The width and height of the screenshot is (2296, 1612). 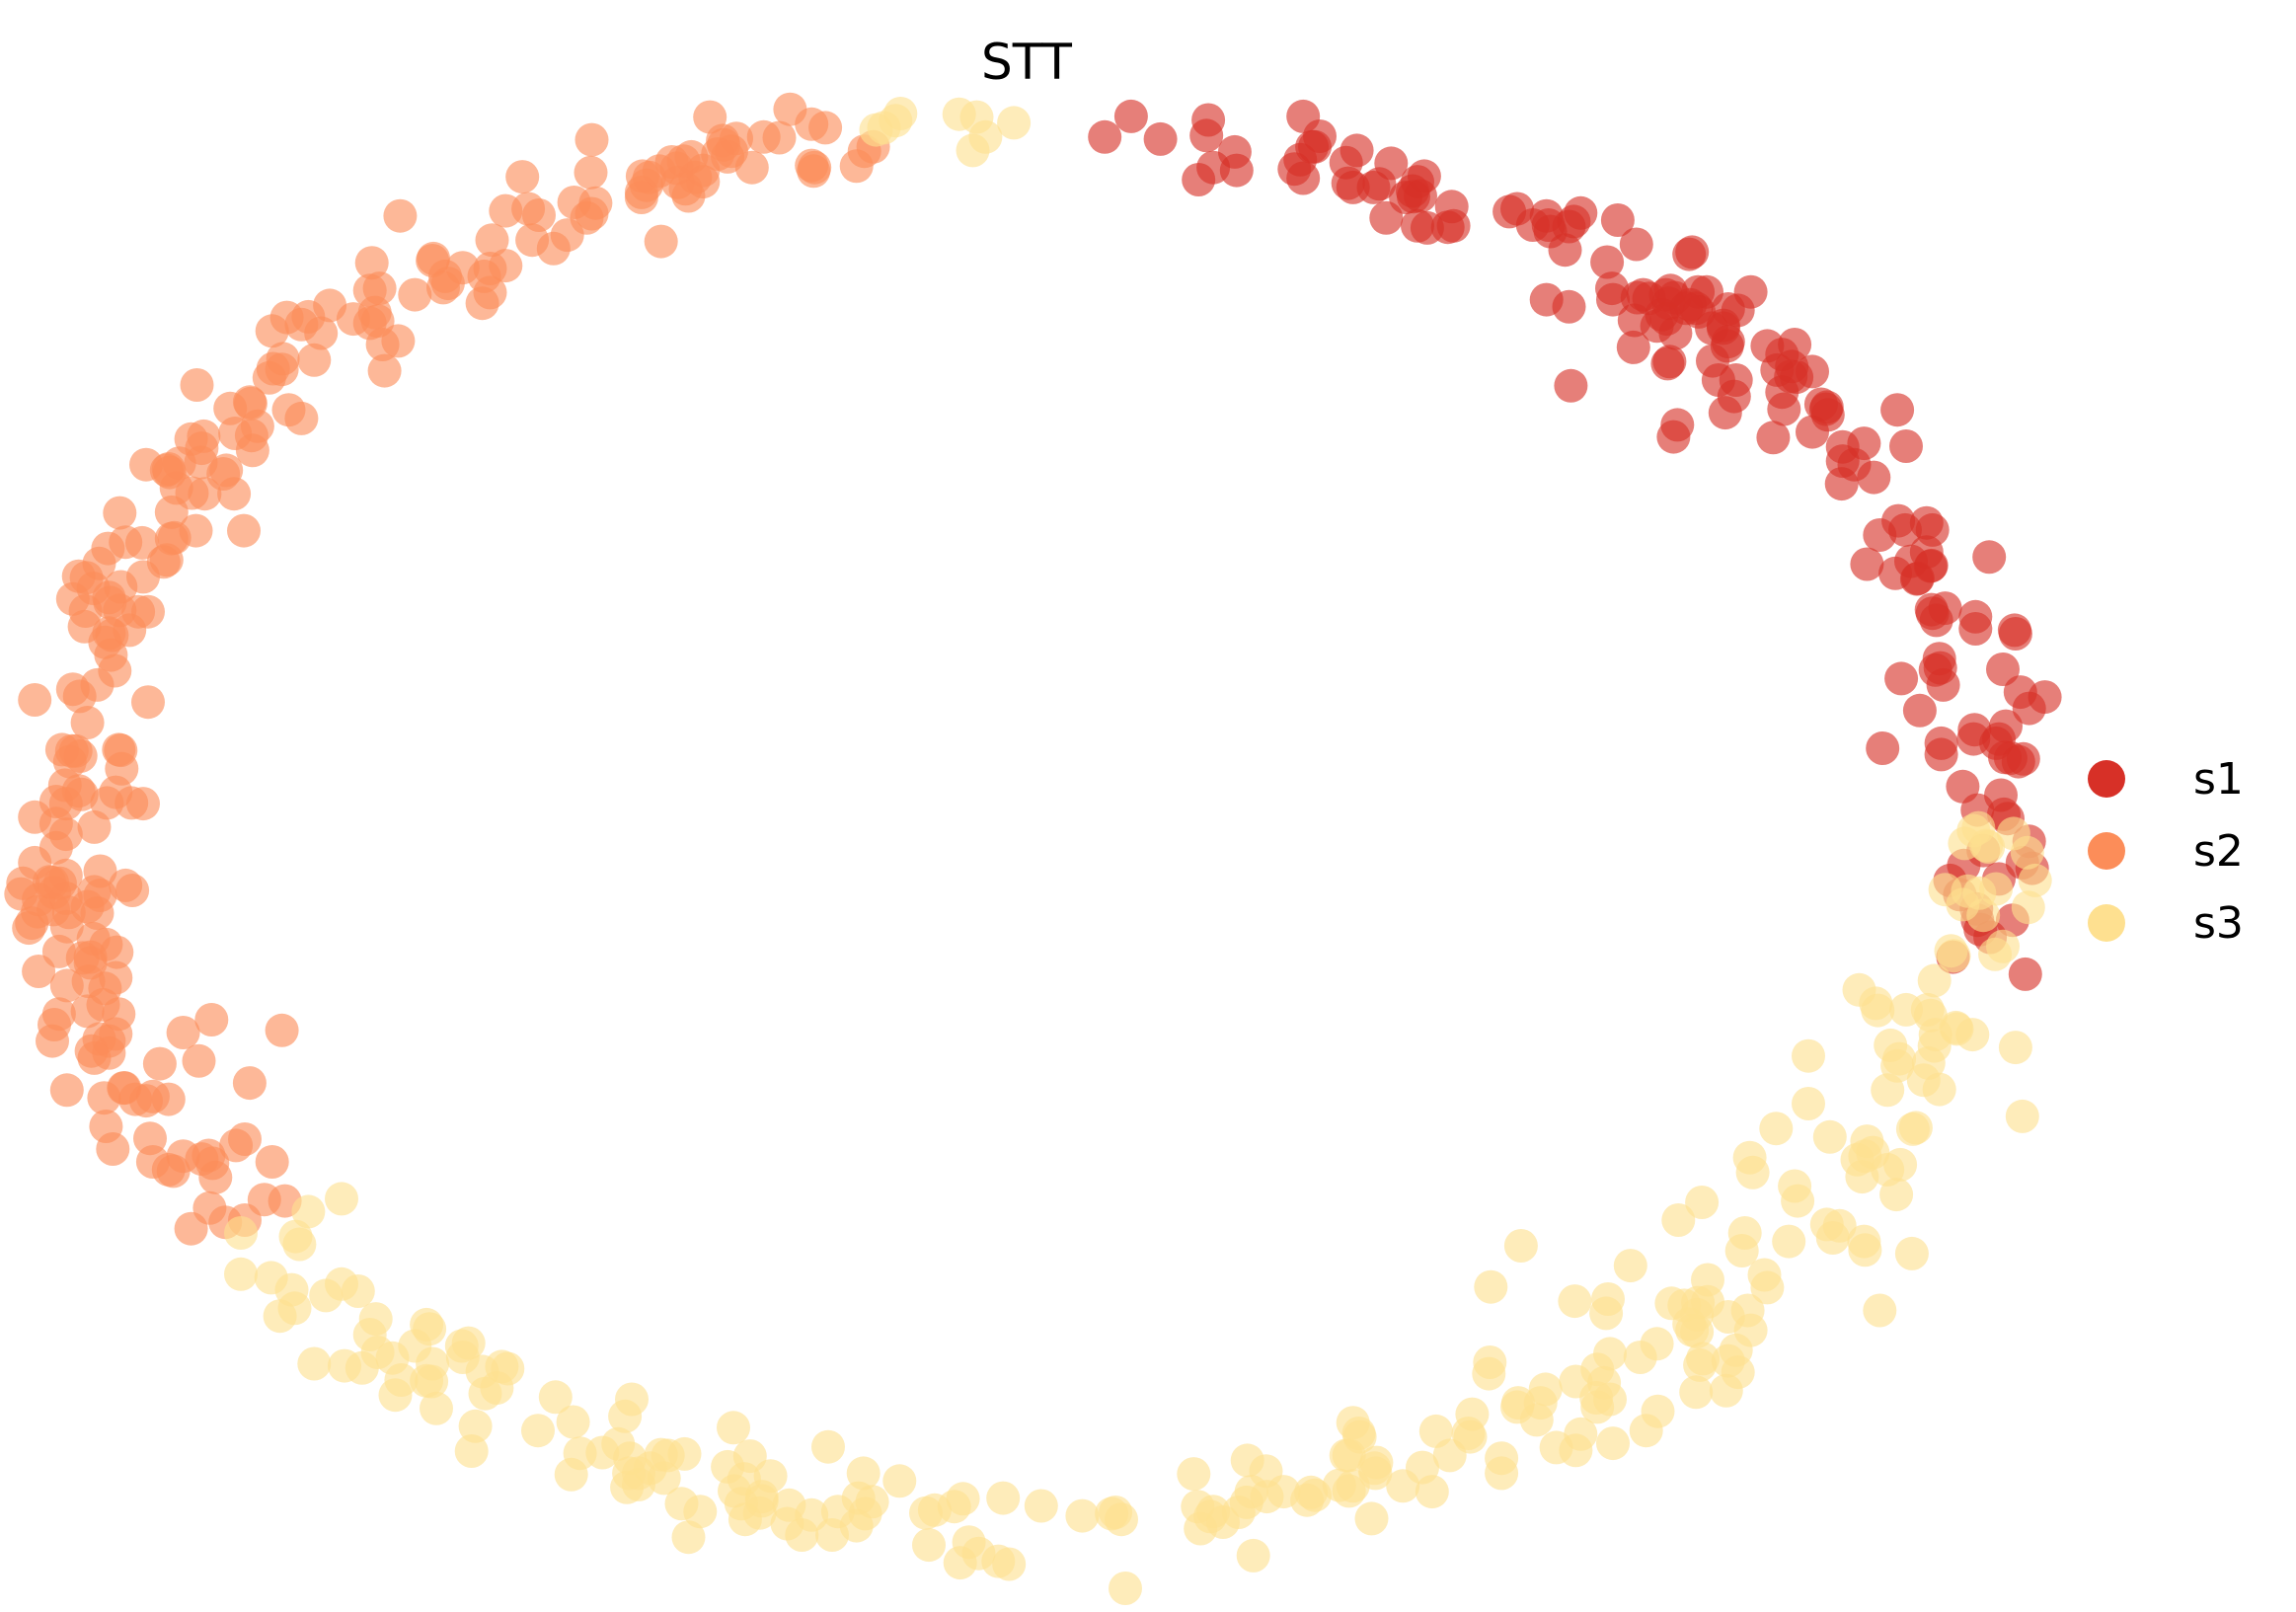 I want to click on legend-item-s2: s2, so click(x=2166, y=852).